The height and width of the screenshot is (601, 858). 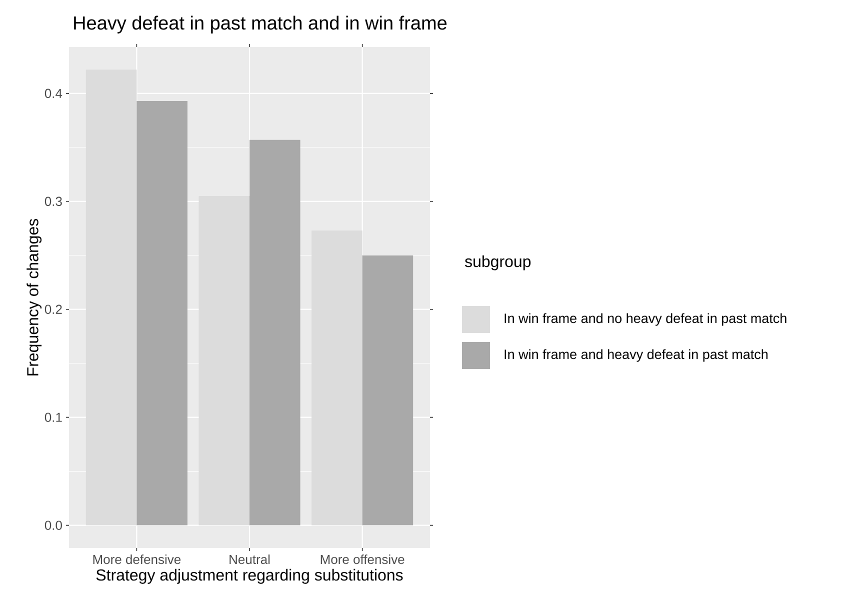 I want to click on legend-label: In win frame and no heavy defeat in past match, so click(x=645, y=319).